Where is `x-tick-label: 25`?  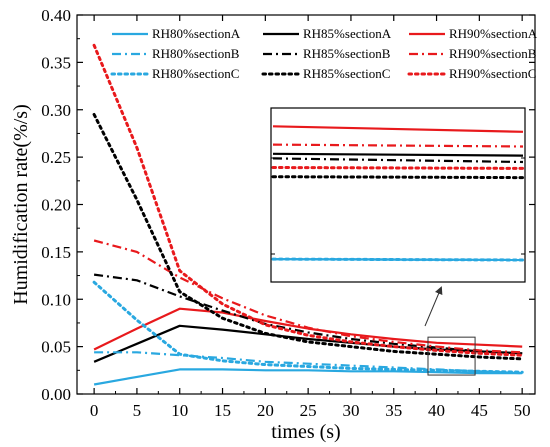
x-tick-label: 25 is located at coordinates (308, 410).